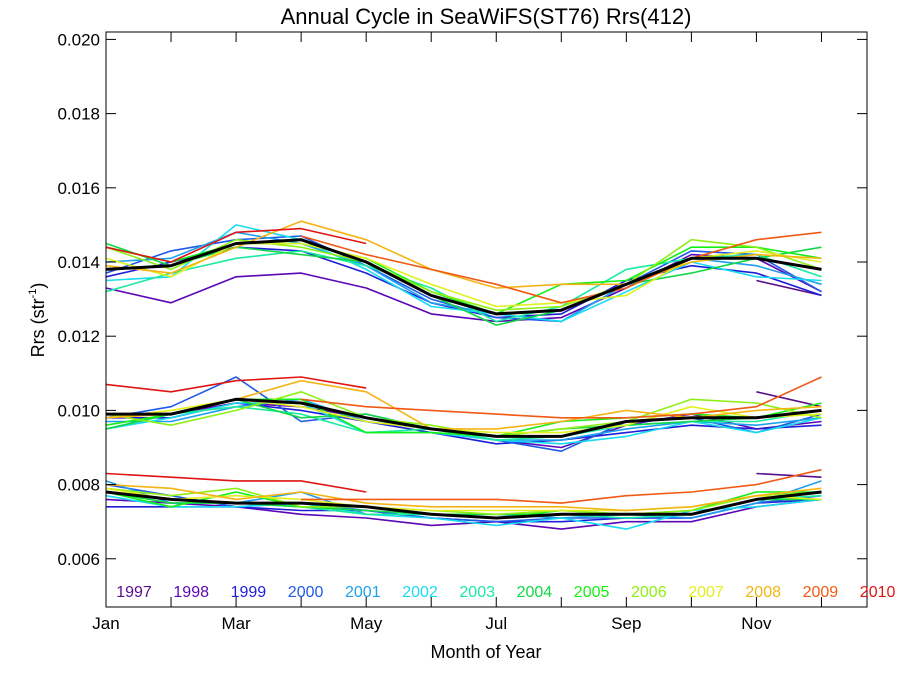 This screenshot has height=675, width=900. I want to click on x-tick-label: Mar, so click(236, 623).